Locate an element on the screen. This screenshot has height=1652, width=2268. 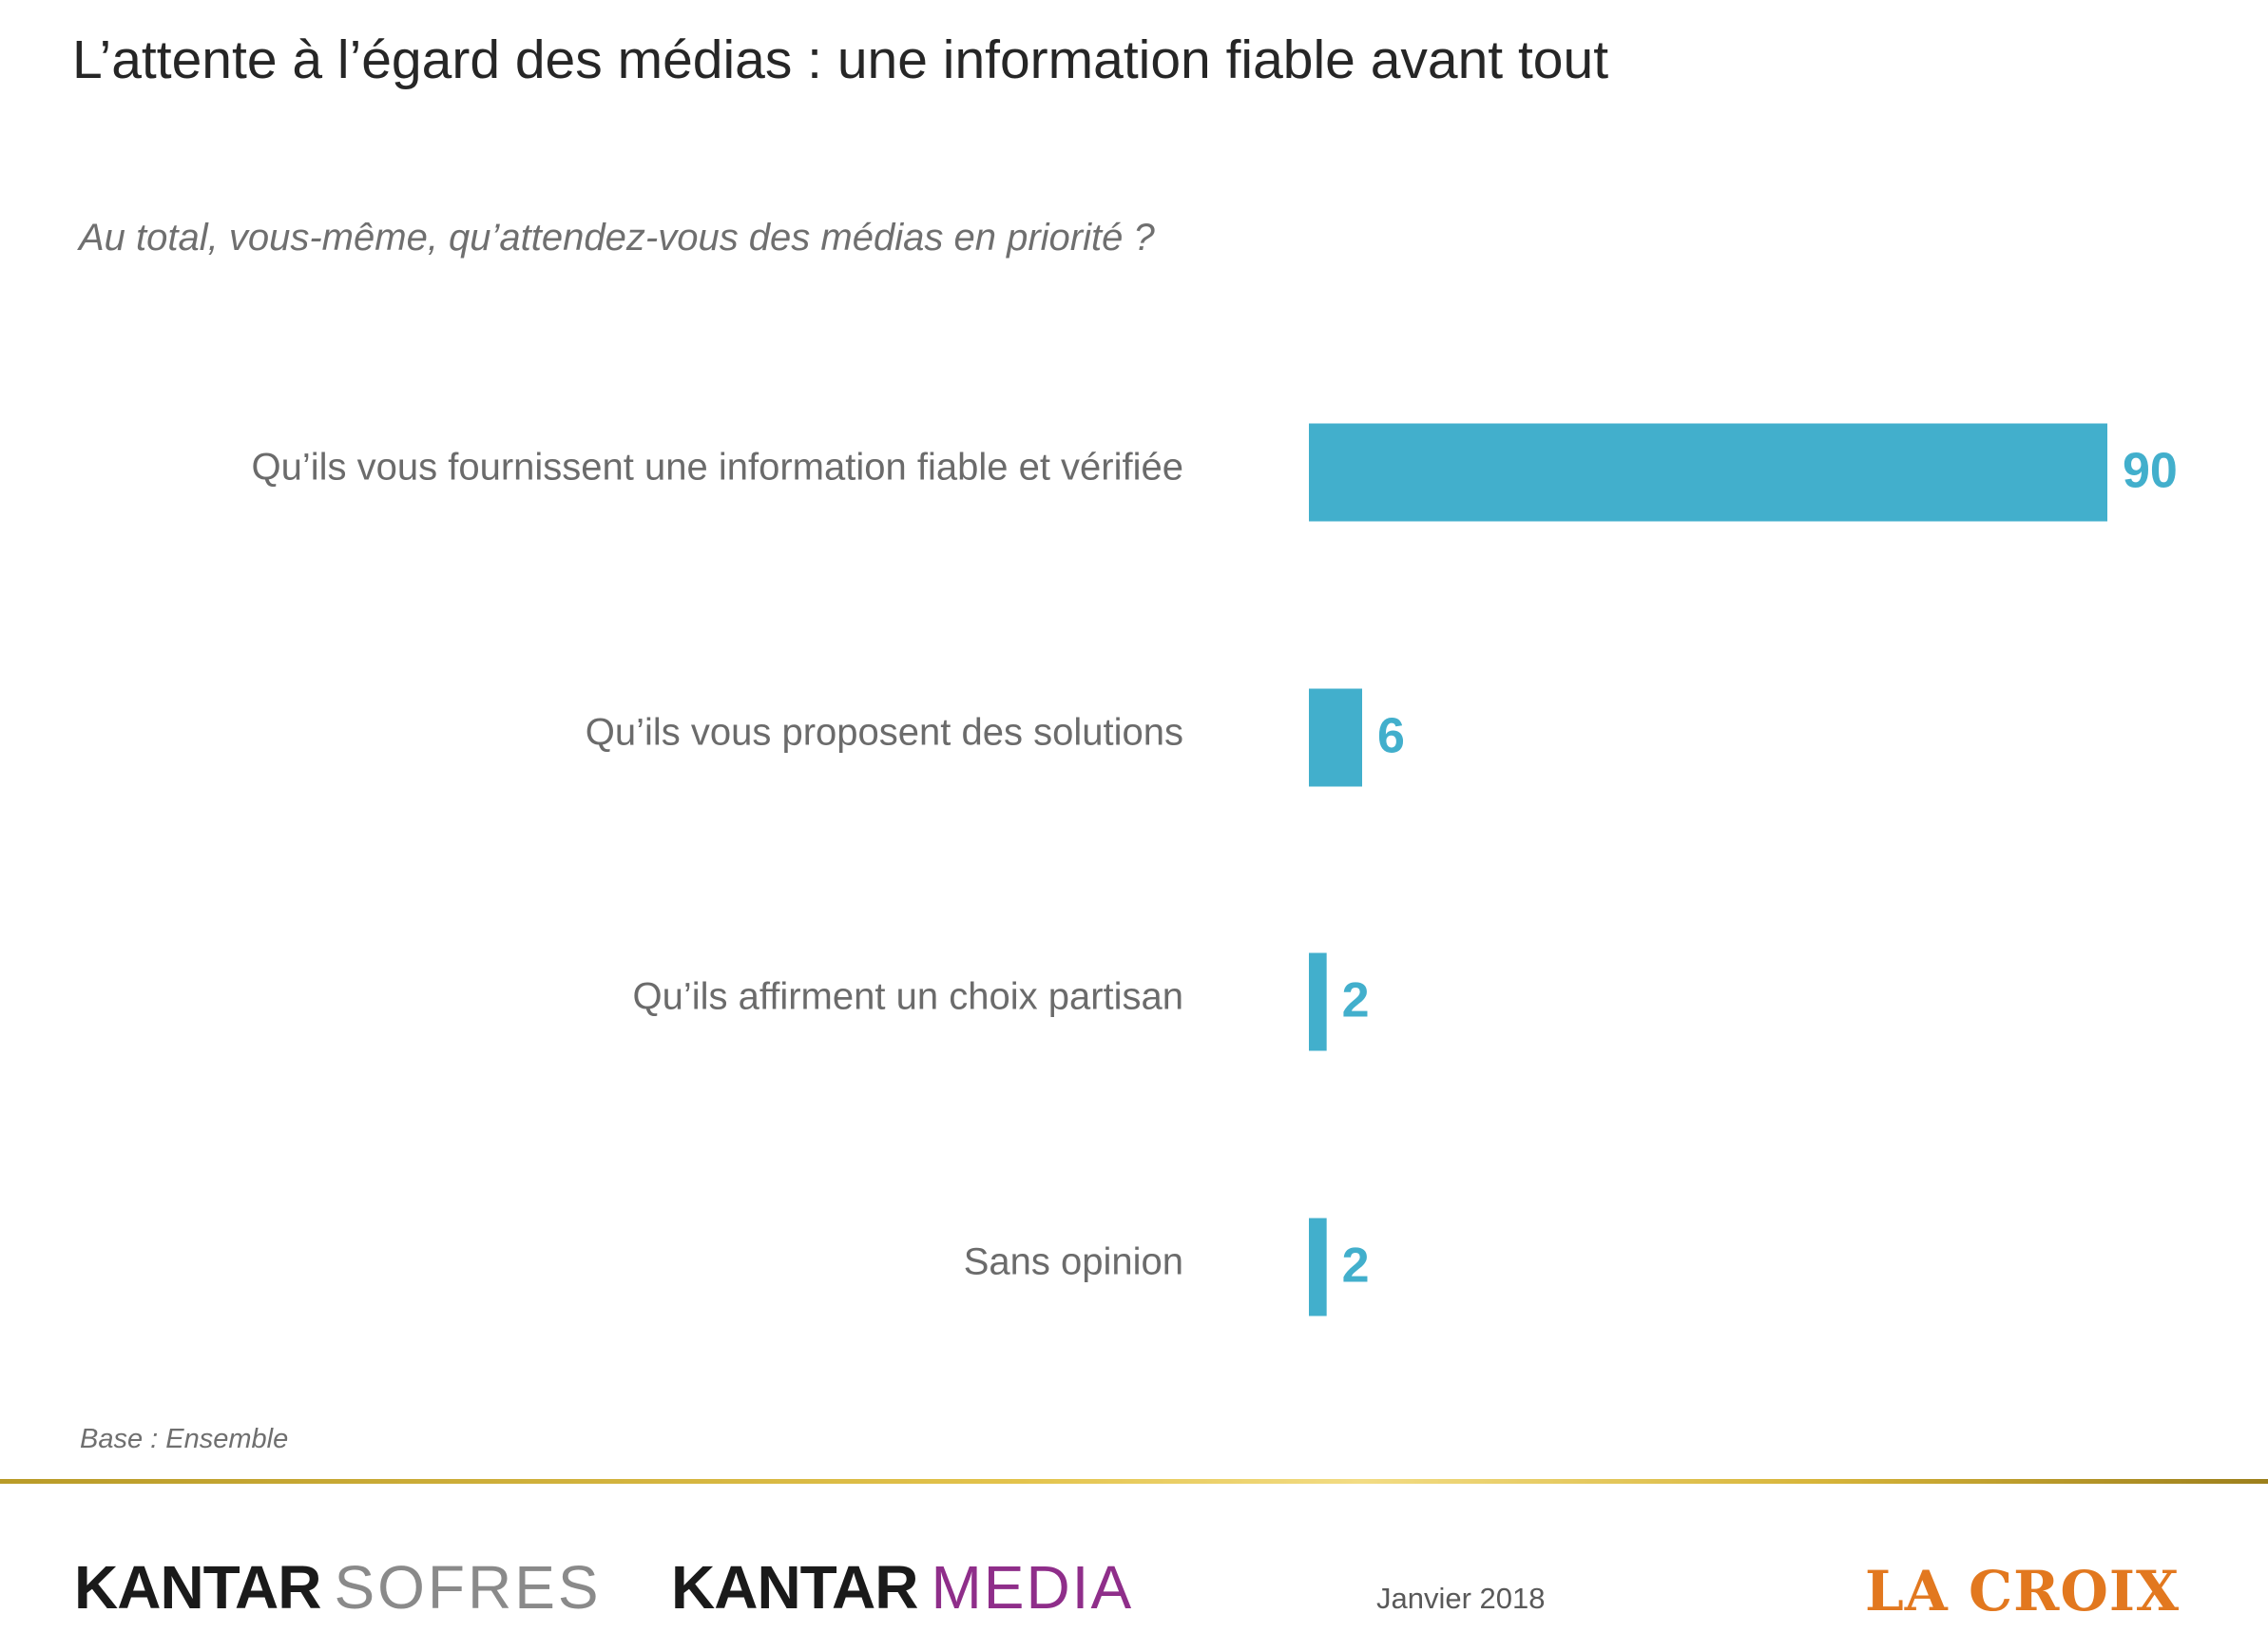
value-label: 6 is located at coordinates (1391, 736).